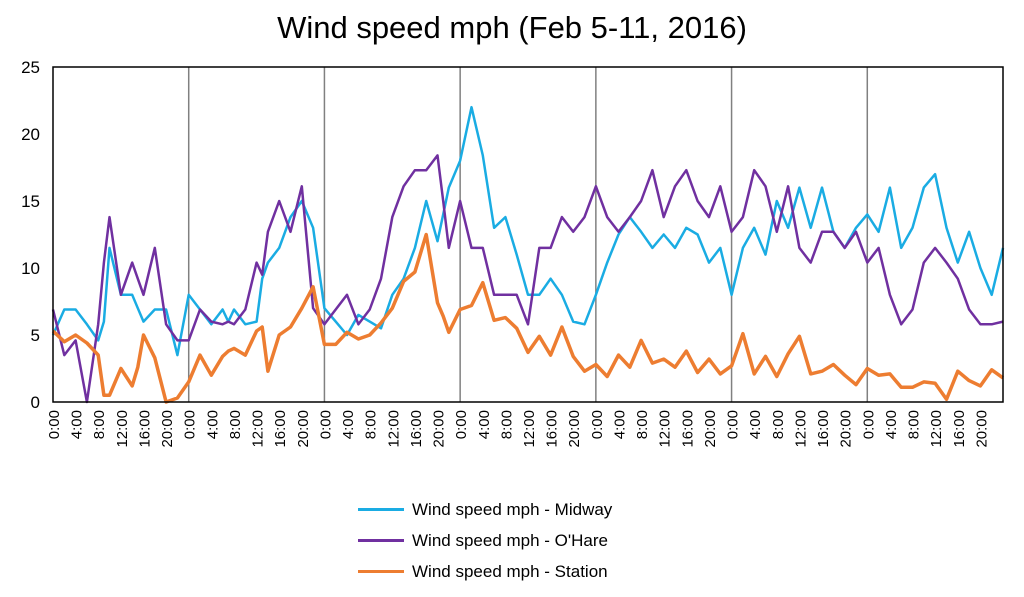 This screenshot has width=1024, height=597. Describe the element at coordinates (665, 429) in the screenshot. I see `x-tick-label-day5-1200: 12:00` at that location.